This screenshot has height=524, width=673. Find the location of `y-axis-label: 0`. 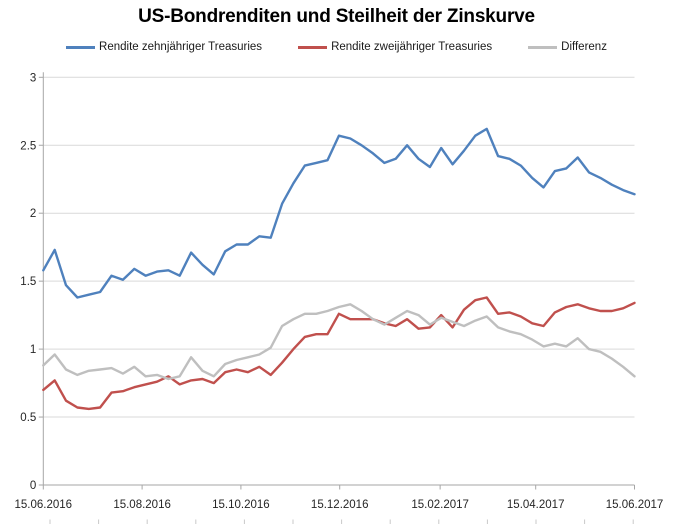

y-axis-label: 0 is located at coordinates (33, 486).